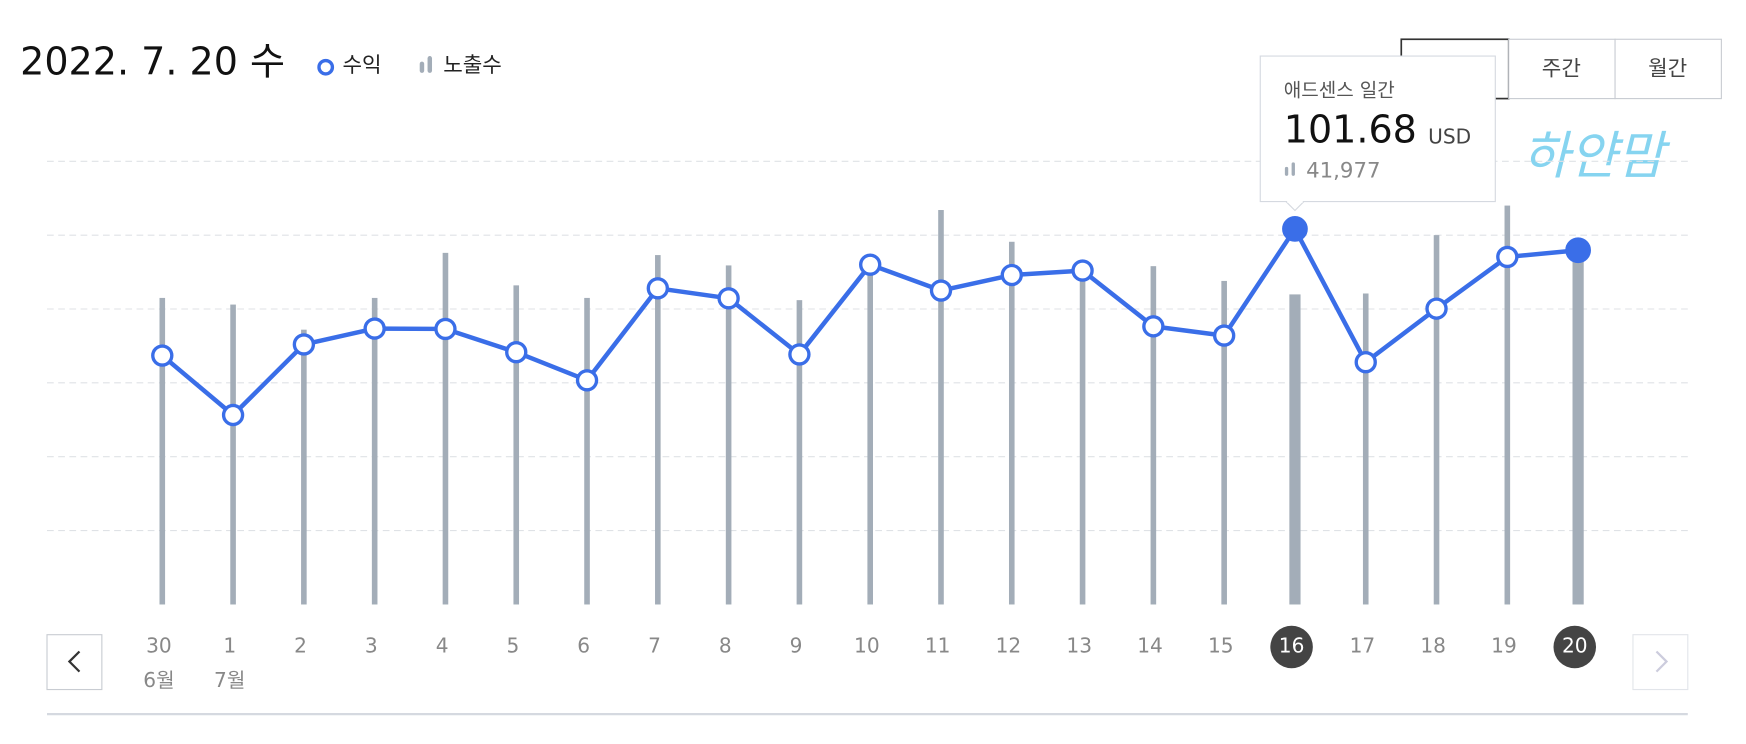 The image size is (1746, 744). I want to click on x-tick-label: 12, so click(1009, 646).